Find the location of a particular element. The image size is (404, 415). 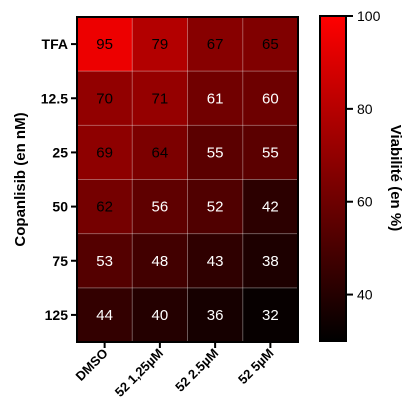

cell-value-label: 70 is located at coordinates (104, 98).